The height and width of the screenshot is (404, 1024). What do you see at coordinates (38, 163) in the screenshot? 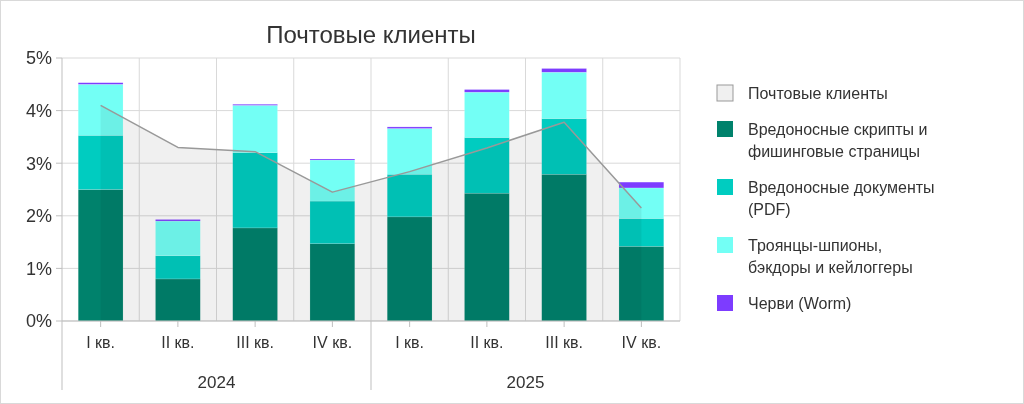
I see `y-tick-label: 3%` at bounding box center [38, 163].